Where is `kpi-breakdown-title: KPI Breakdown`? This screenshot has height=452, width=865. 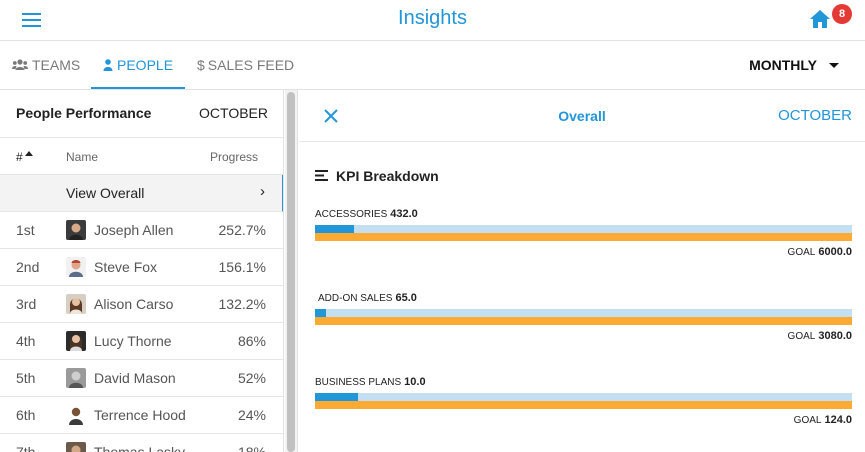
kpi-breakdown-title: KPI Breakdown is located at coordinates (387, 176).